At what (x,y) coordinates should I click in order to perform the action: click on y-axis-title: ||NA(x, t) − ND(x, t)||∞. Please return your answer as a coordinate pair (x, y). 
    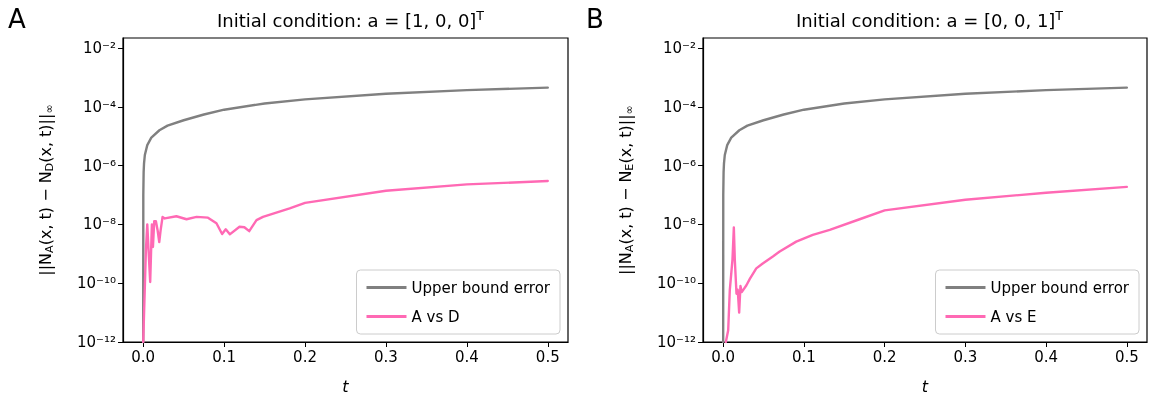
    Looking at the image, I should click on (46, 190).